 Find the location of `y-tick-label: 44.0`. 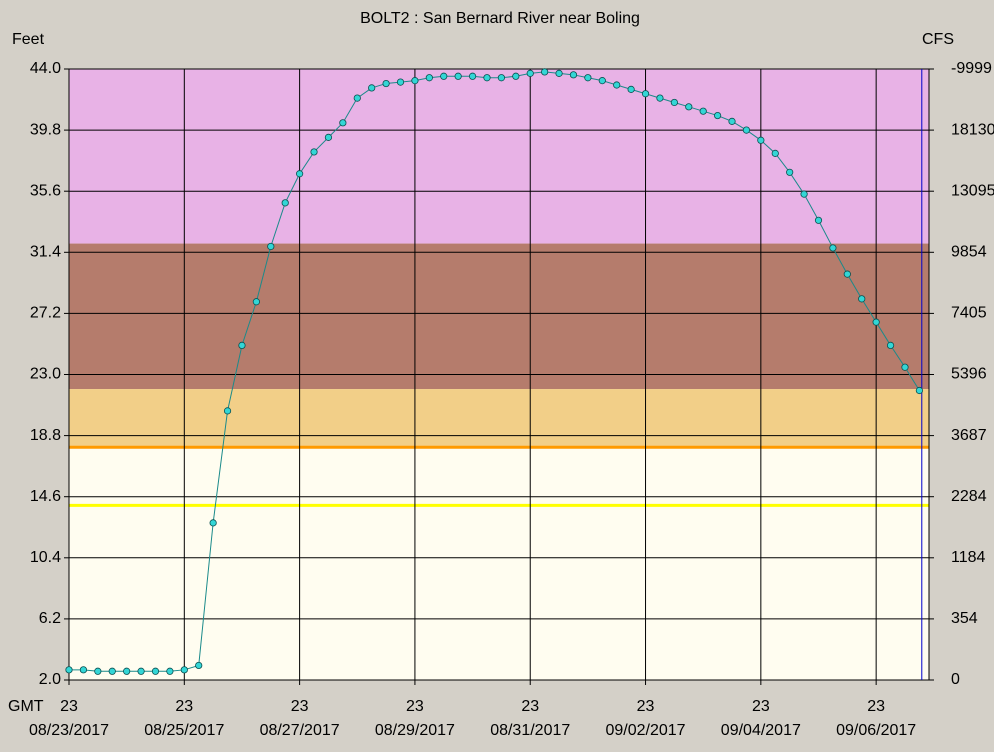

y-tick-label: 44.0 is located at coordinates (45, 68).